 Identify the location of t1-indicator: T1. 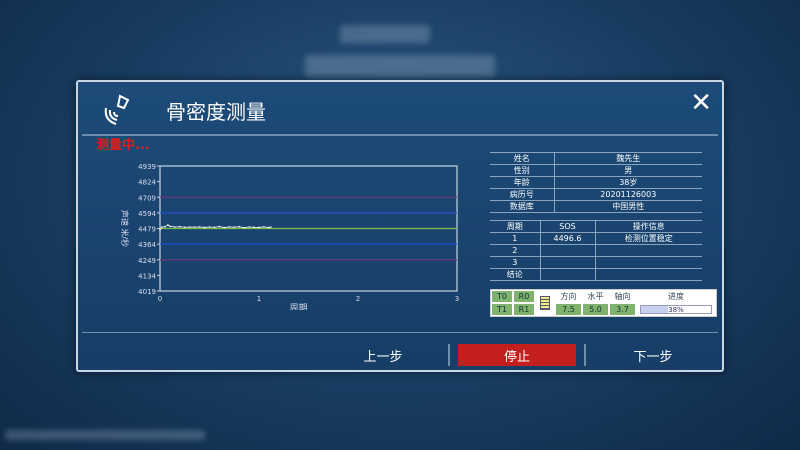
(502, 309).